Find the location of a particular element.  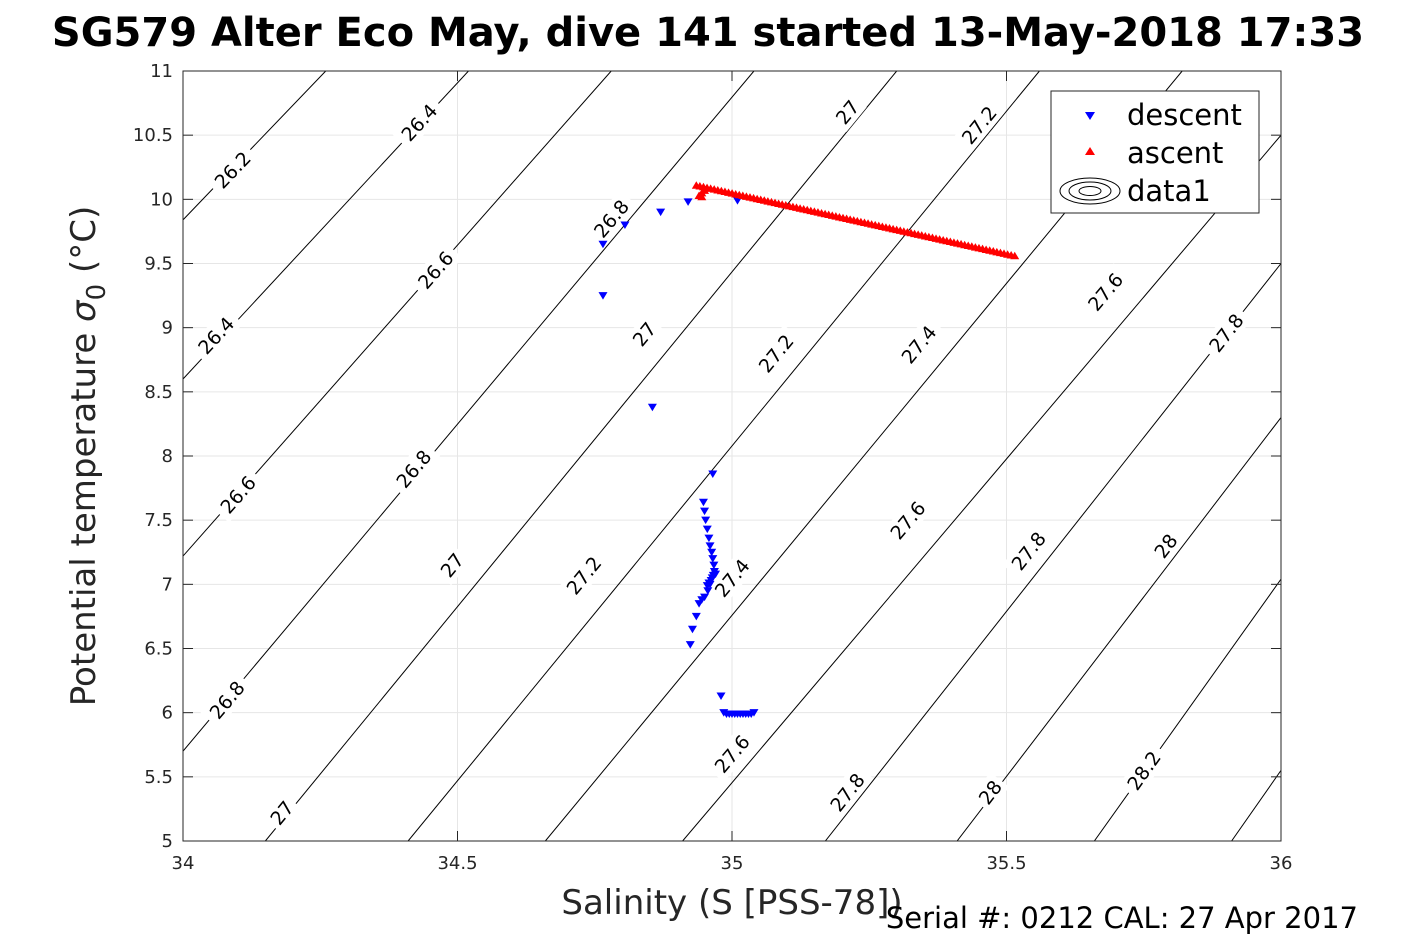

legend-descent-label: descent is located at coordinates (1184, 115).